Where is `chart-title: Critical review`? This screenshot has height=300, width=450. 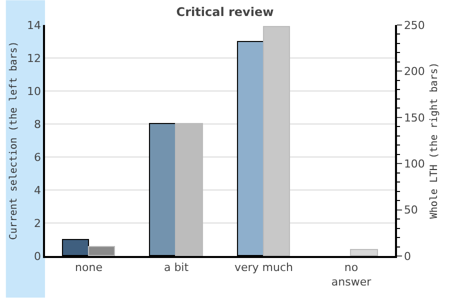
chart-title: Critical review is located at coordinates (225, 11).